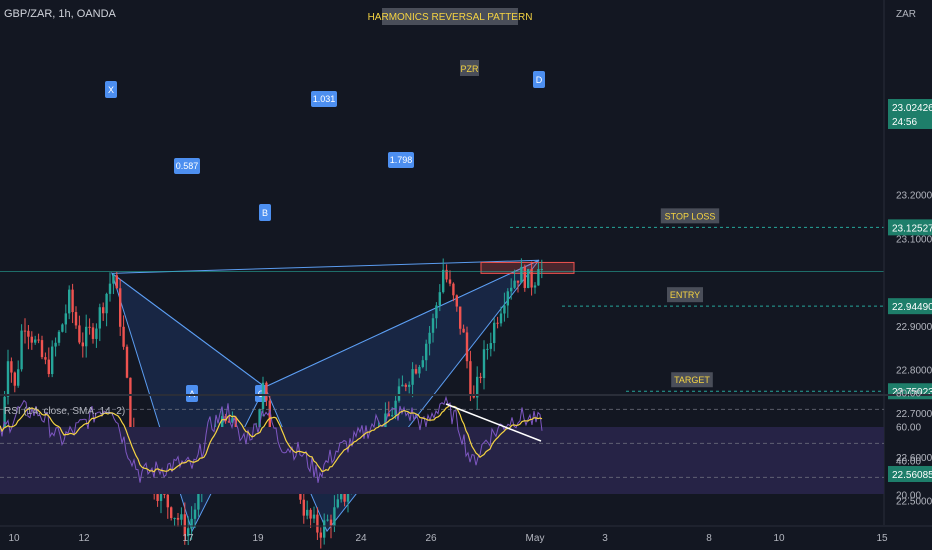 This screenshot has height=550, width=932. I want to click on pattern-point-x: X, so click(111, 90).